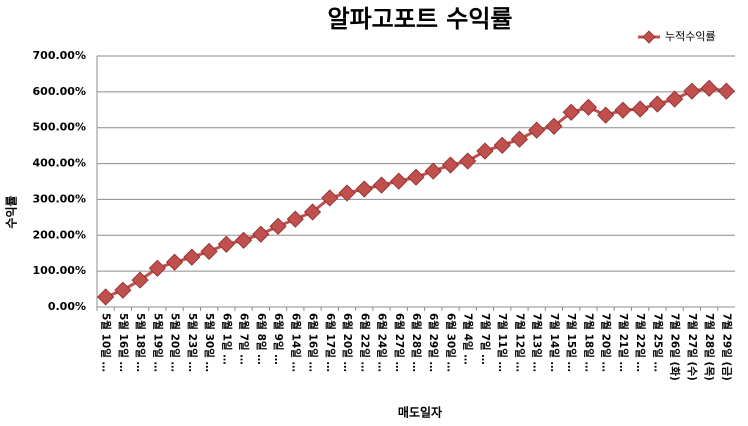  I want to click on x-tick-label: 7월 26일 (화), so click(675, 347).